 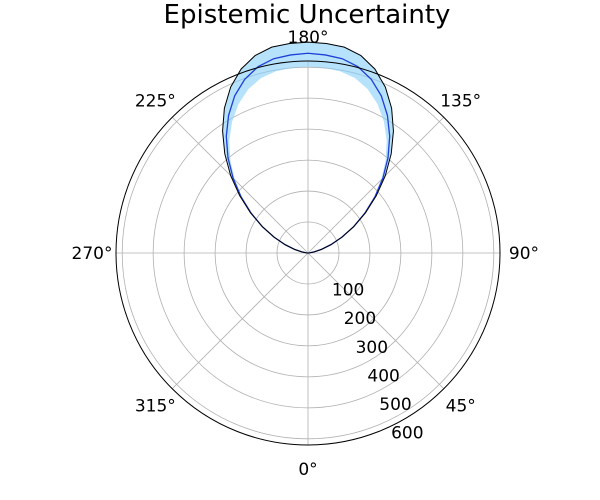 What do you see at coordinates (360, 319) in the screenshot?
I see `radial-tick-label-200: 200` at bounding box center [360, 319].